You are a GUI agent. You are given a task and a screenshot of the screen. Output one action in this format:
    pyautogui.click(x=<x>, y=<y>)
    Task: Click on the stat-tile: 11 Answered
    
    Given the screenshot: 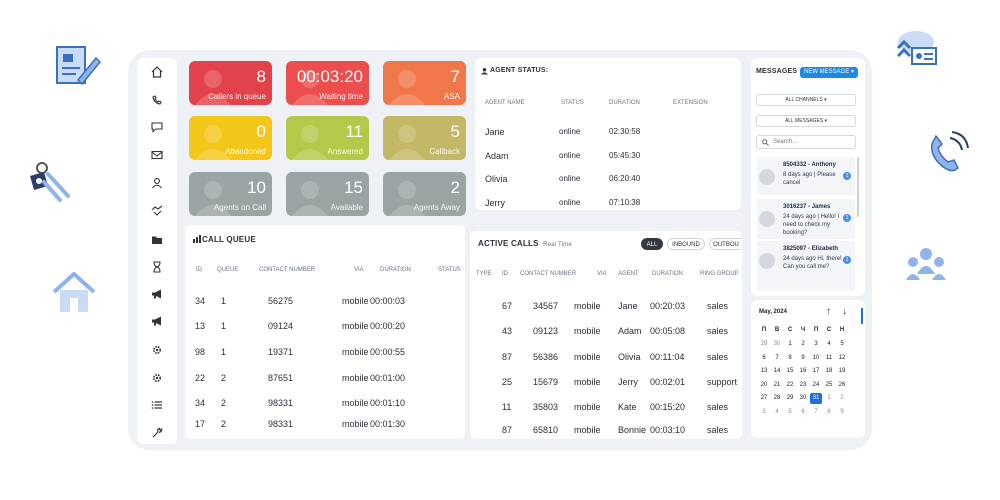 What is the action you would take?
    pyautogui.click(x=327, y=138)
    